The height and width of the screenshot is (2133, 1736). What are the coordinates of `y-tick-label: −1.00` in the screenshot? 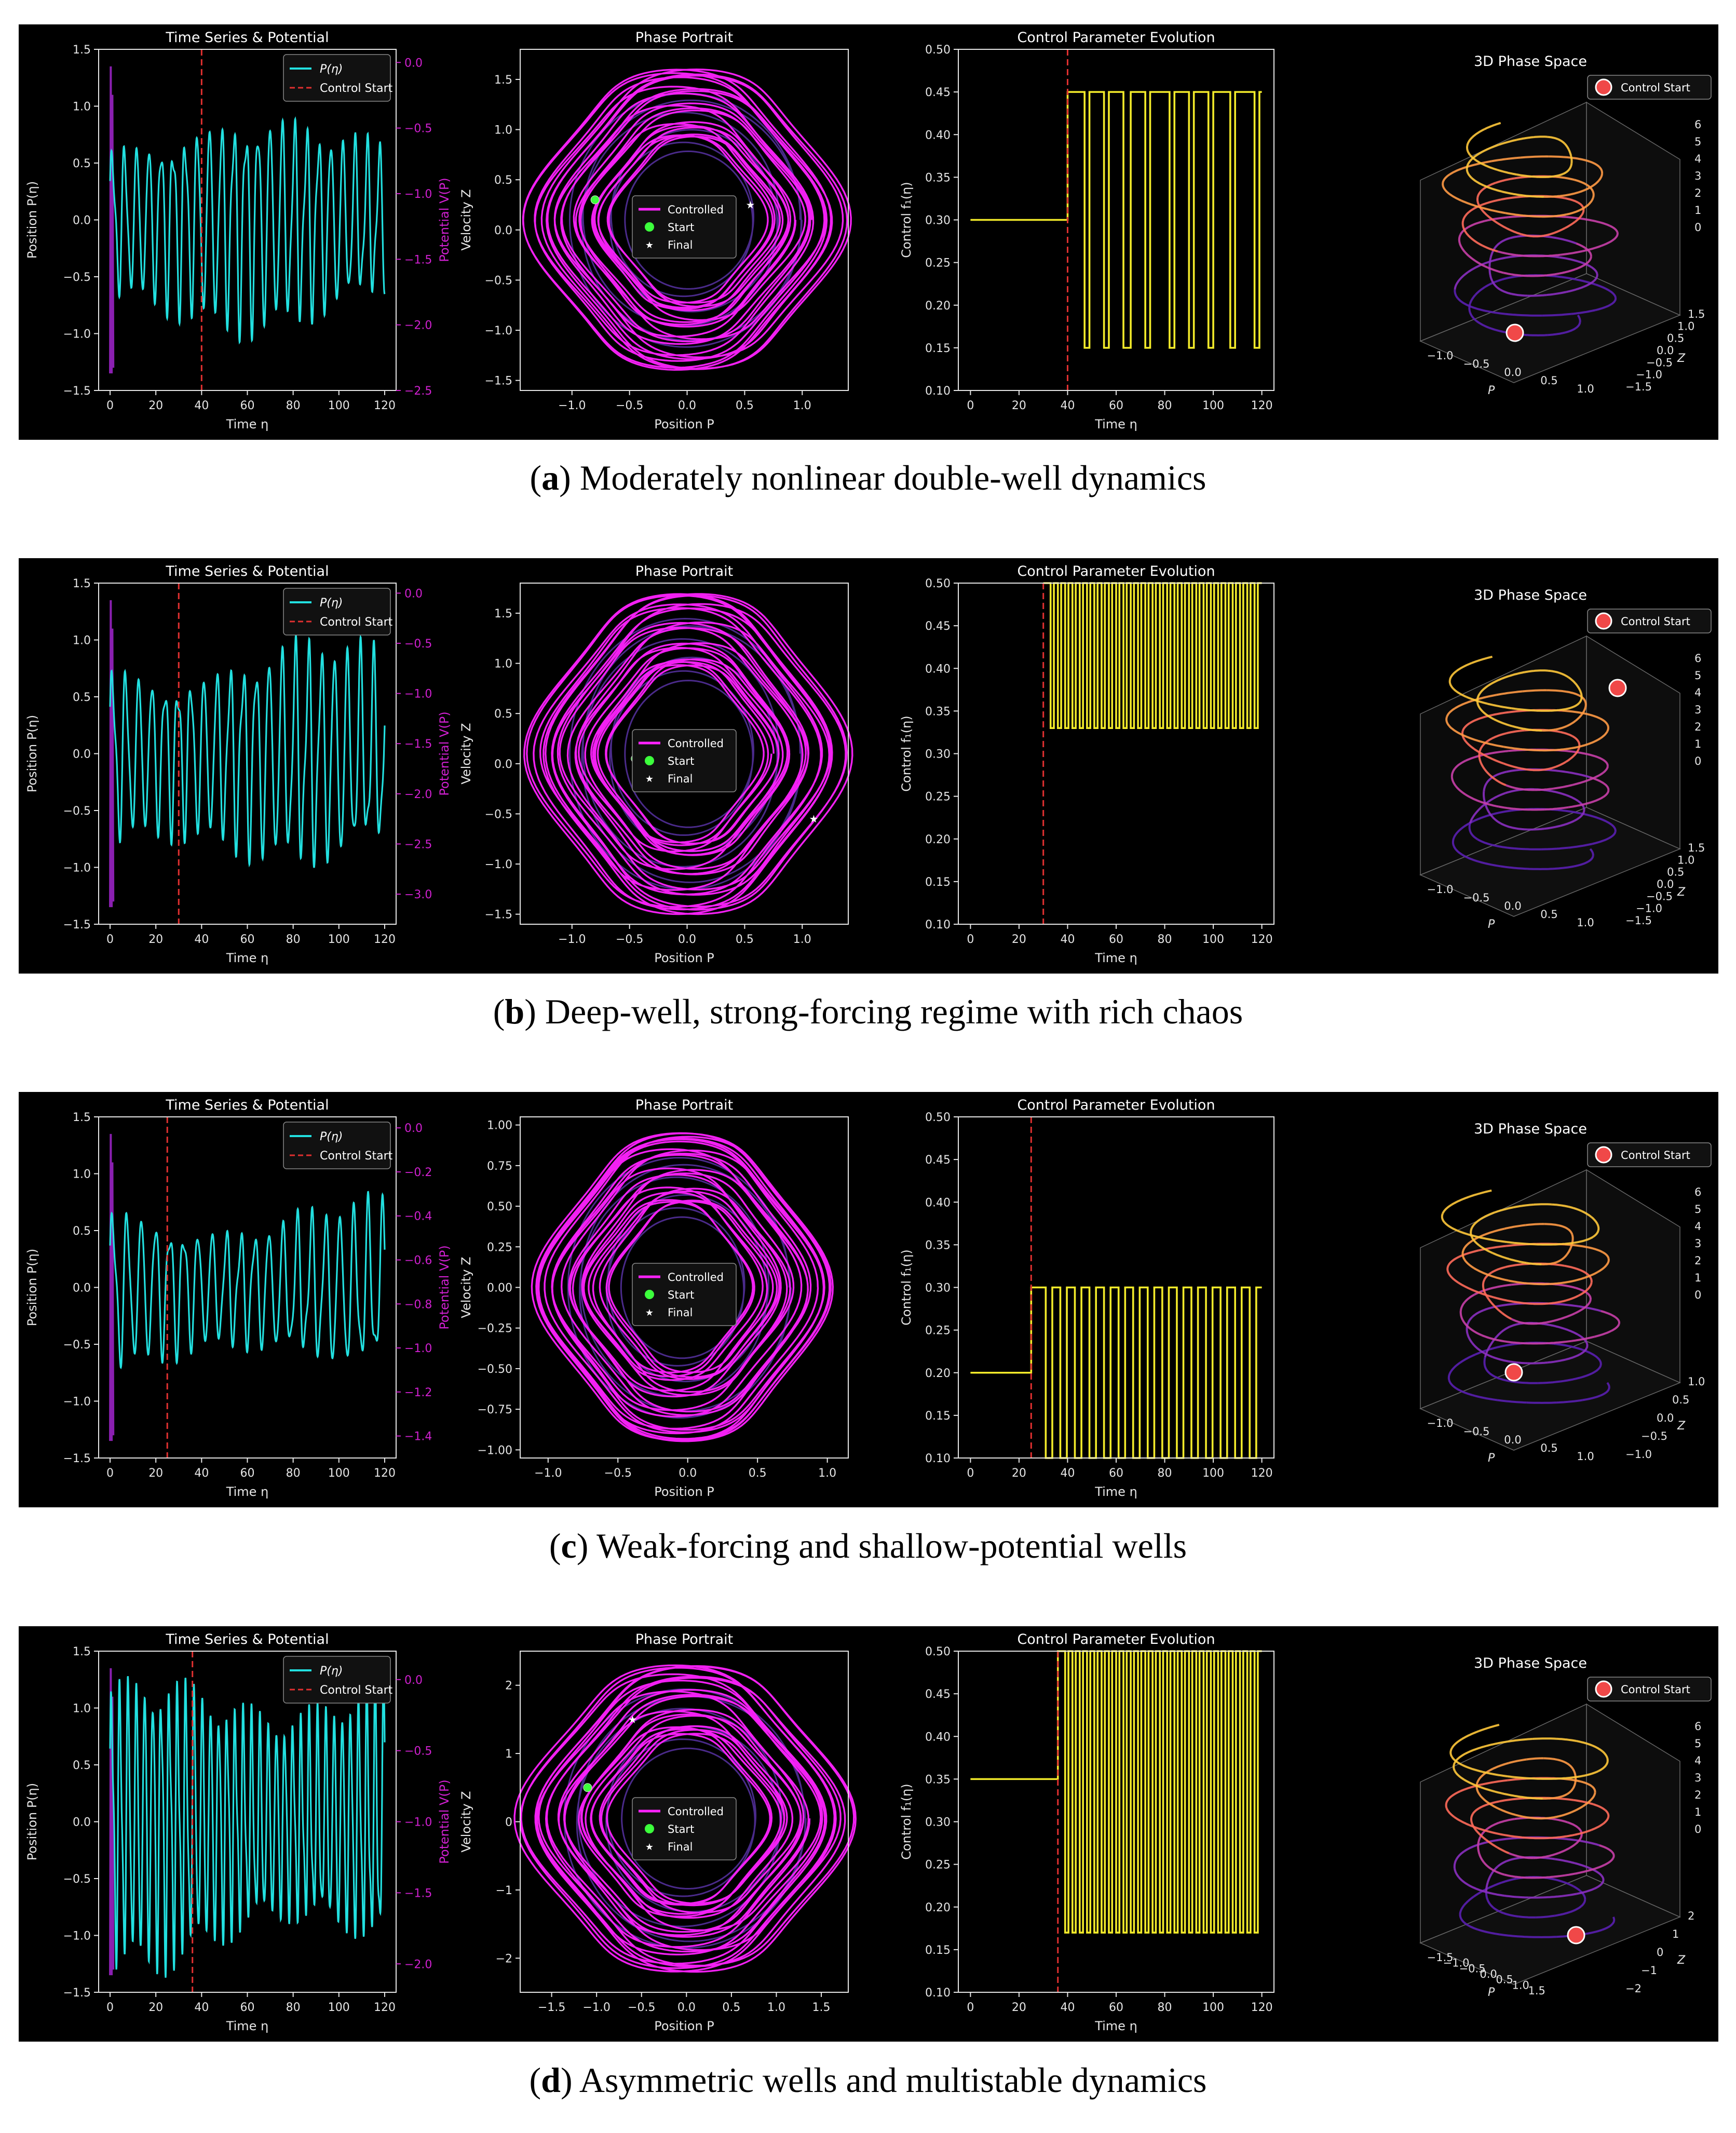 It's located at (495, 1450).